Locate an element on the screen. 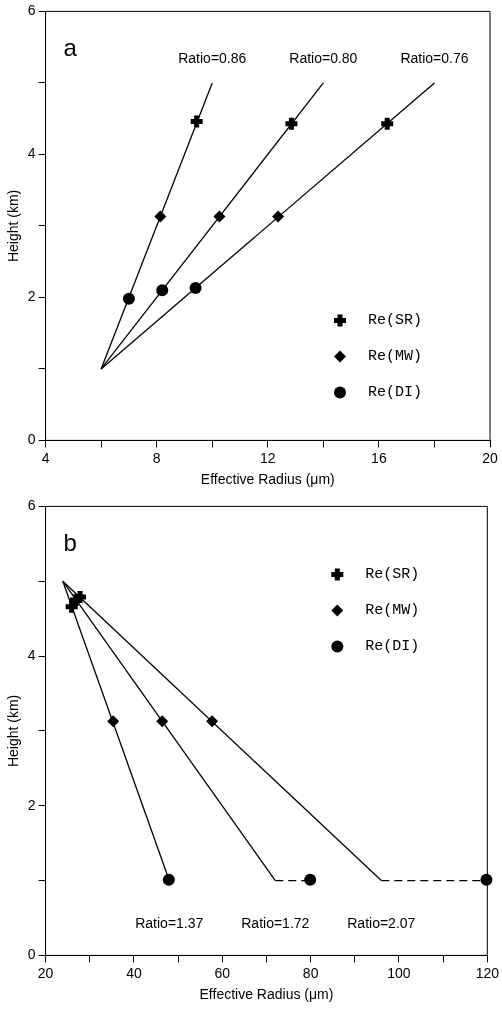 Image resolution: width=502 pixels, height=1015 pixels. annotation: Ratio=1.37 is located at coordinates (169, 923).